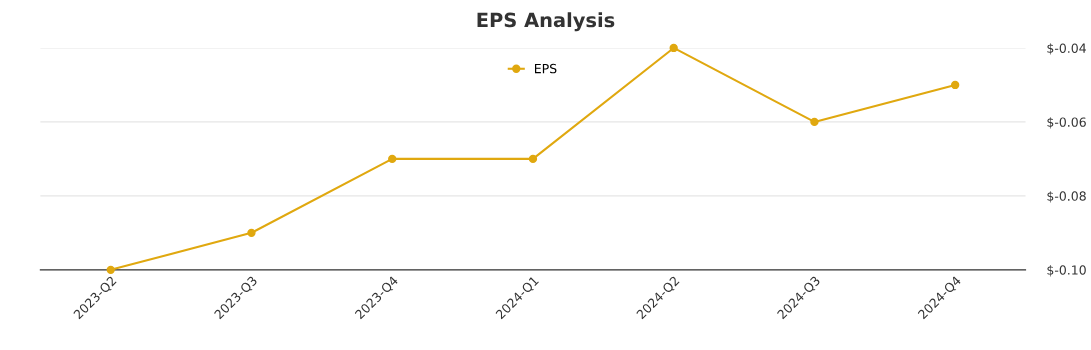 This screenshot has height=350, width=1091. I want to click on y-tick-label: $-0.08, so click(1066, 197).